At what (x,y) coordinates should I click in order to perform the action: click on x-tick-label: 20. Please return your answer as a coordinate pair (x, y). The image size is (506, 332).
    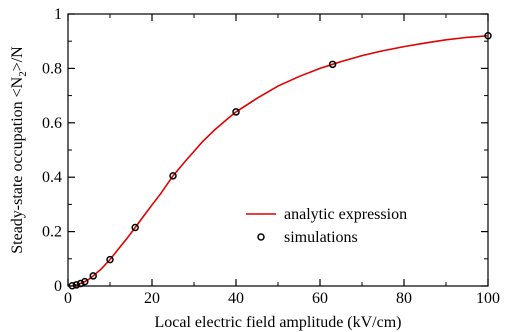
    Looking at the image, I should click on (152, 298).